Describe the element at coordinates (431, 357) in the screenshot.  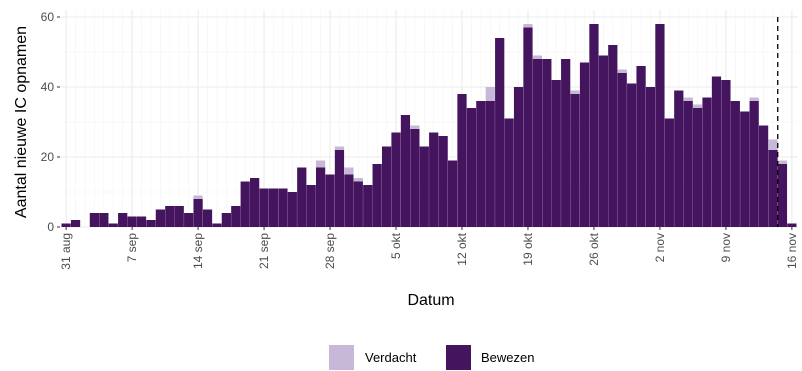
I see `legend: Verdacht Bewezen` at that location.